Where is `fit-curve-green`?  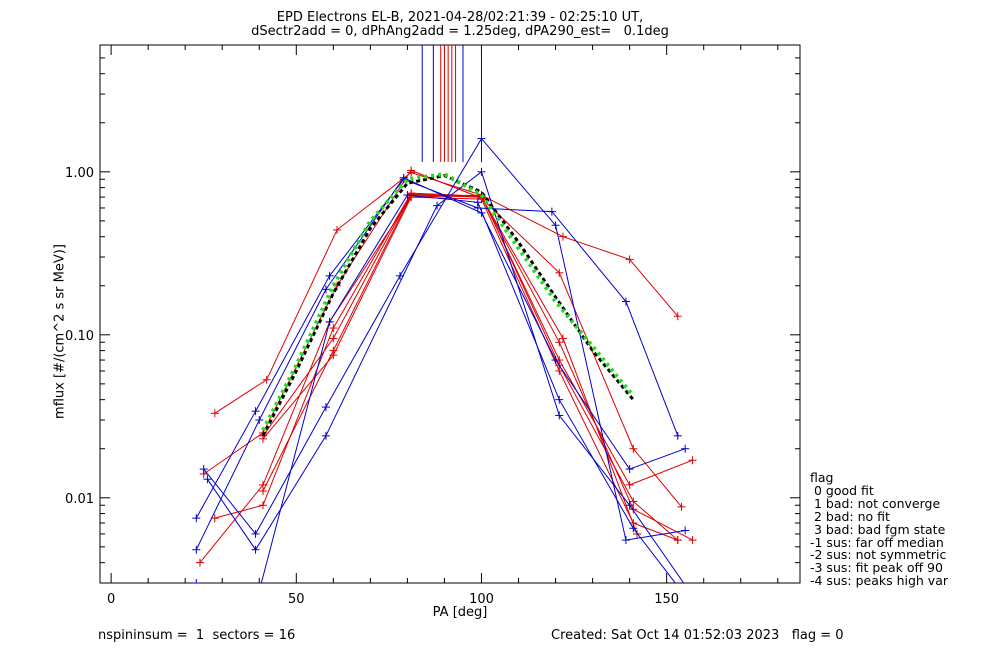
fit-curve-green is located at coordinates (448, 302).